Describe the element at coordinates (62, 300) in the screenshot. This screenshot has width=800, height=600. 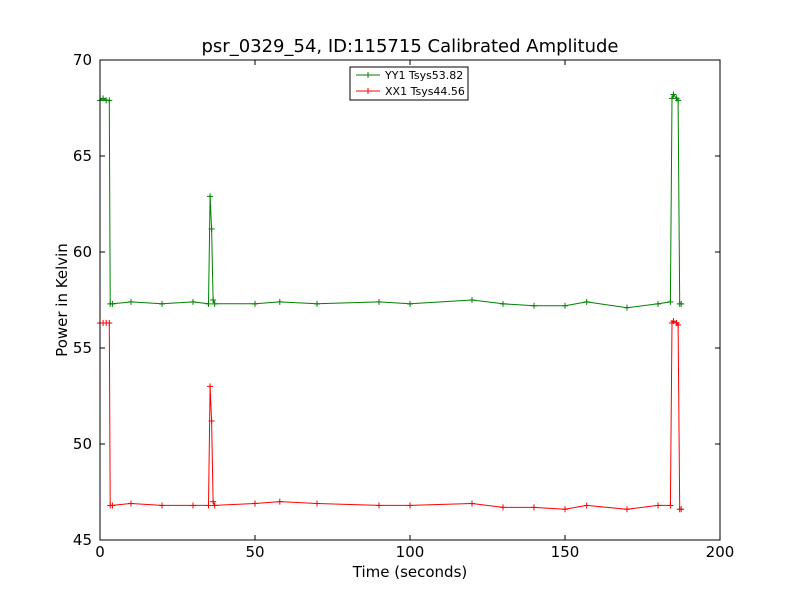
I see `y-axis-label: Power in Kelvin` at that location.